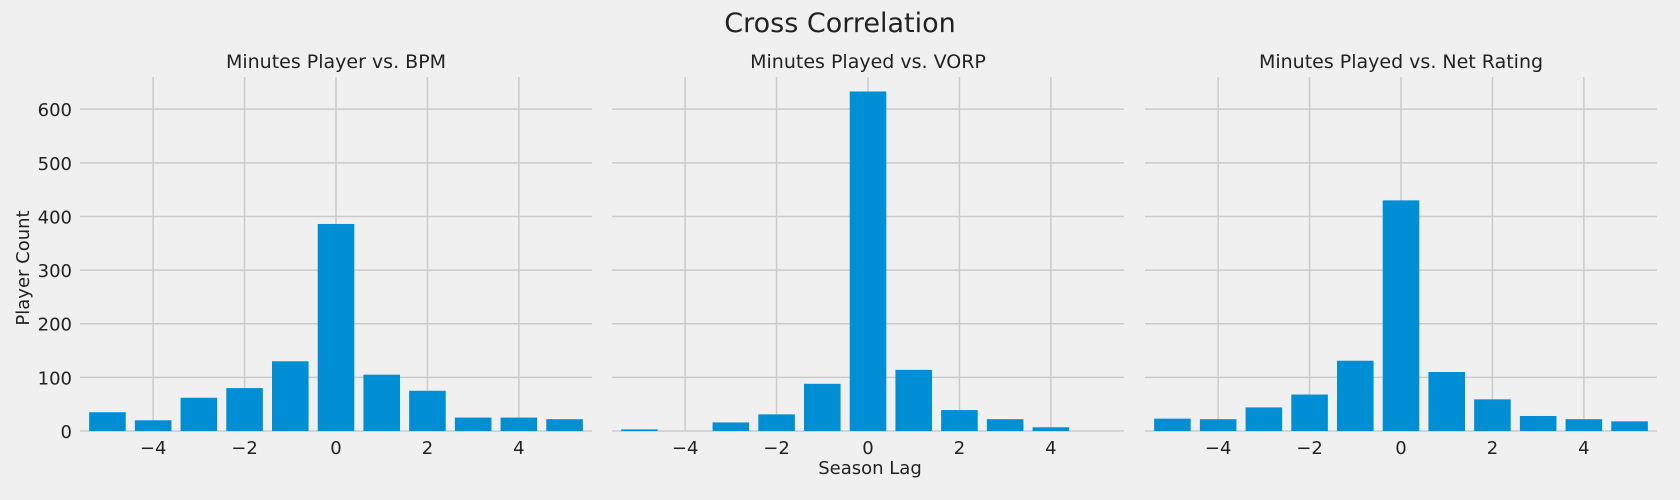  What do you see at coordinates (336, 62) in the screenshot?
I see `panel-title: Minutes Player vs. BPM` at bounding box center [336, 62].